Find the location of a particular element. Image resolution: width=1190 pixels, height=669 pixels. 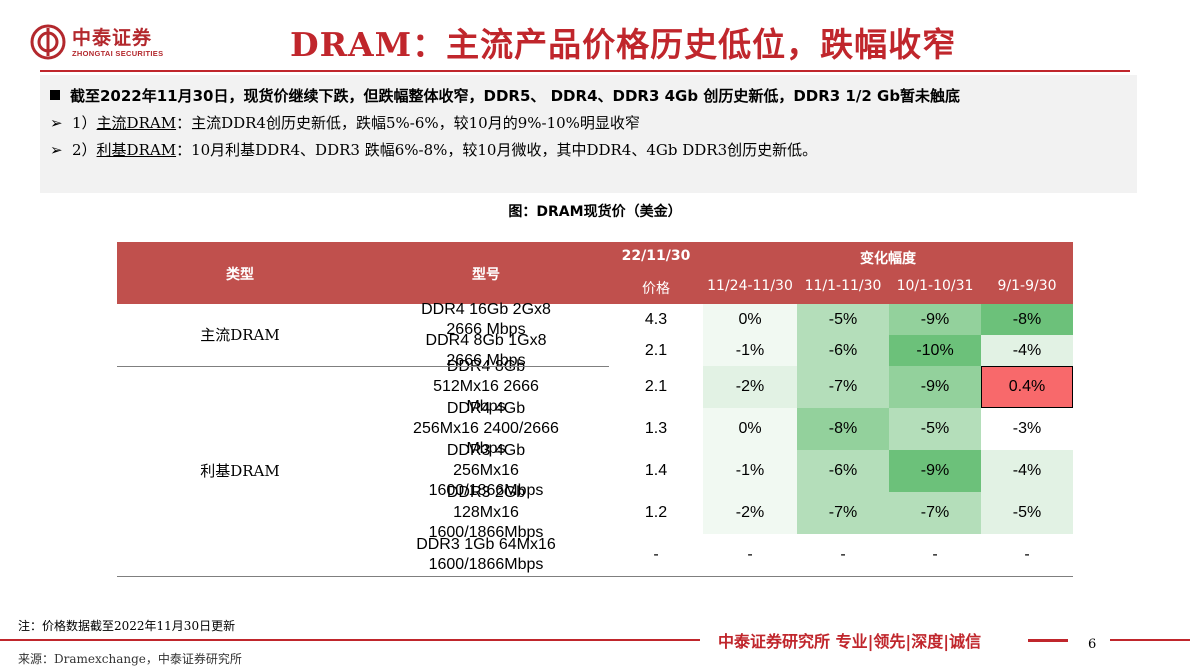

summary-line-2-text: ：主流DDR4创历史新低，跌幅5%-6%，较10月的9%-10%明显收窄 is located at coordinates (408, 123).